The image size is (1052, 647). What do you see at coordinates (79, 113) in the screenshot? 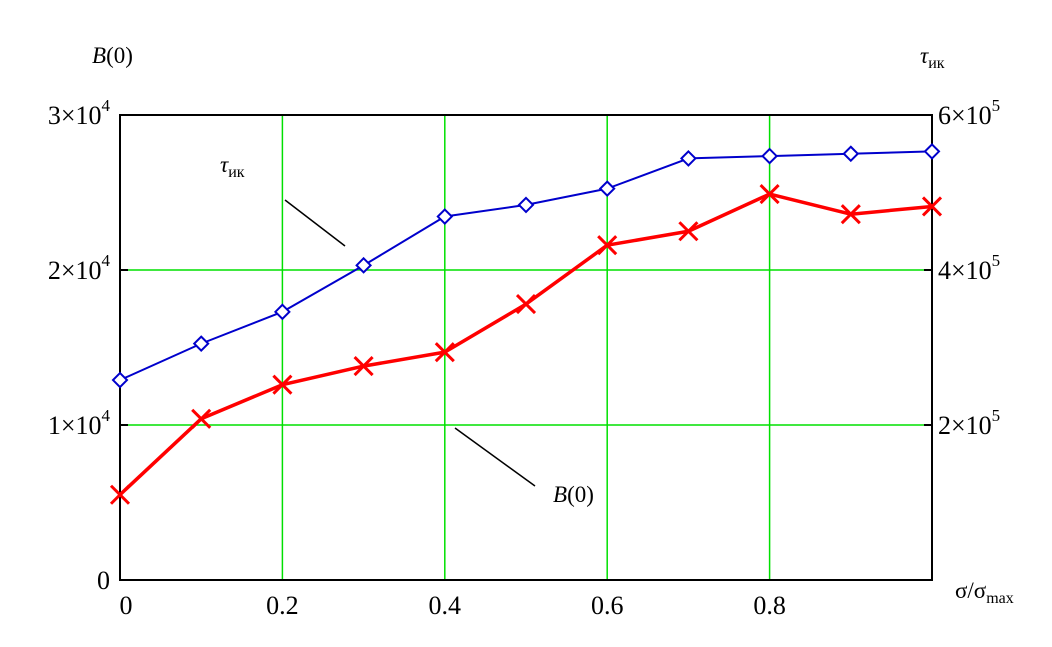
I see `left-tick-label: 3×10⁴` at bounding box center [79, 113].